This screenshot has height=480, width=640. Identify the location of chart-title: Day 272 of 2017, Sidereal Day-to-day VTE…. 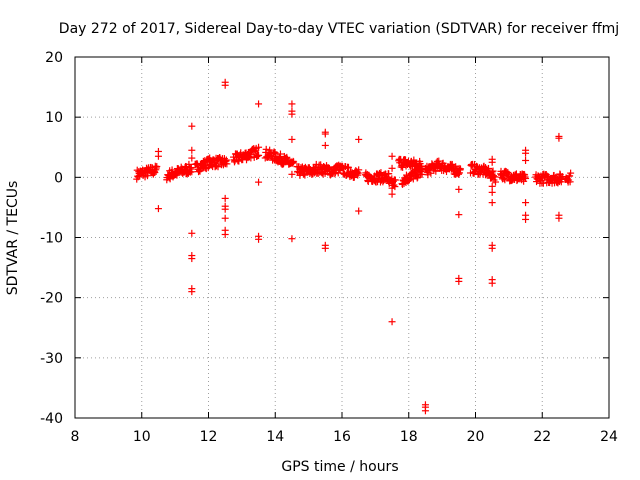
(339, 29).